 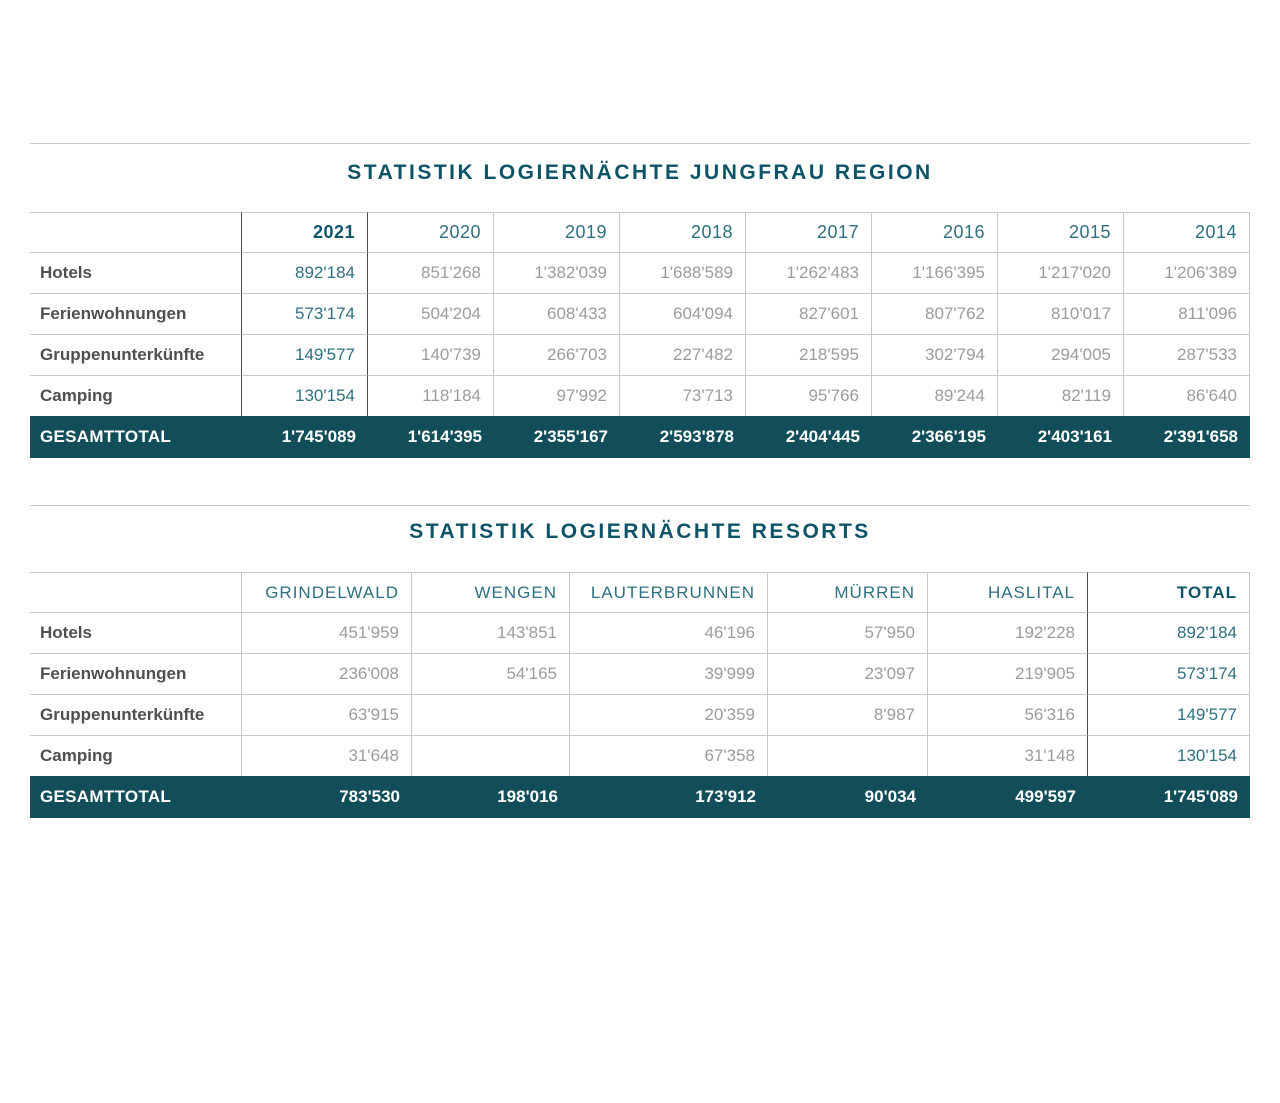 What do you see at coordinates (848, 632) in the screenshot?
I see `value-cell: 57'950` at bounding box center [848, 632].